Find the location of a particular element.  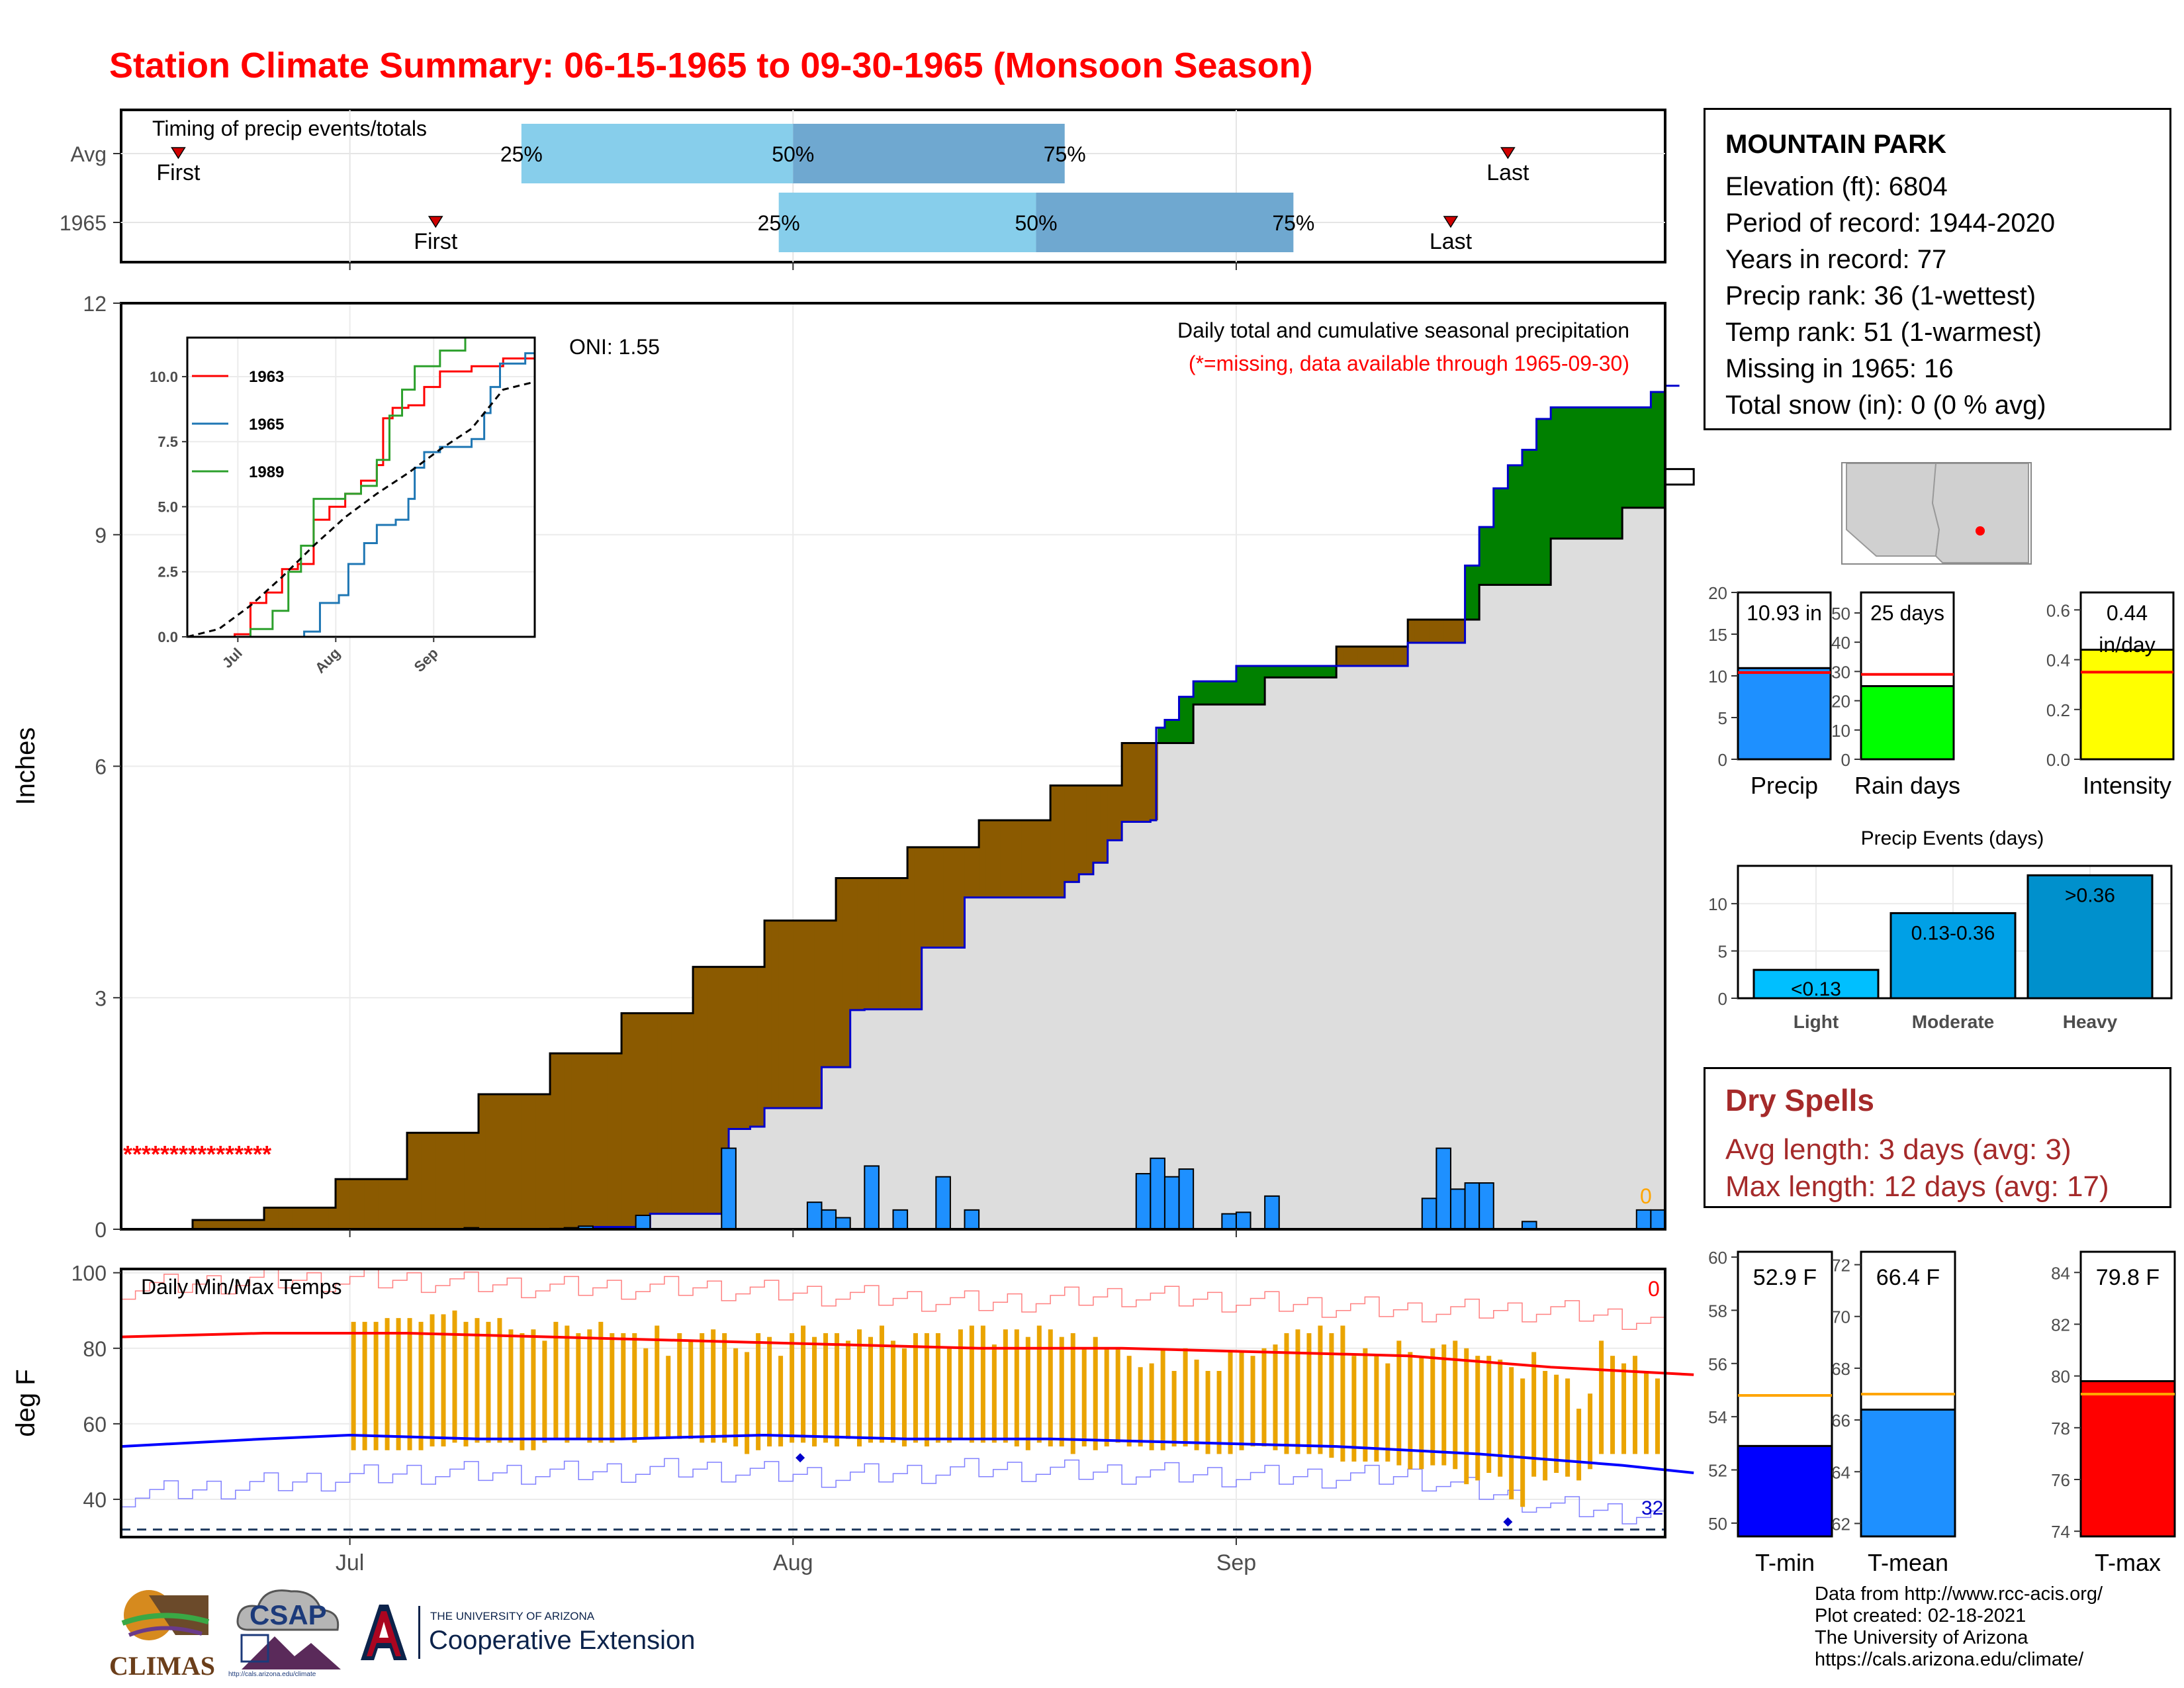

mini-precip-0-ytick-label: 10 is located at coordinates (1718, 676).